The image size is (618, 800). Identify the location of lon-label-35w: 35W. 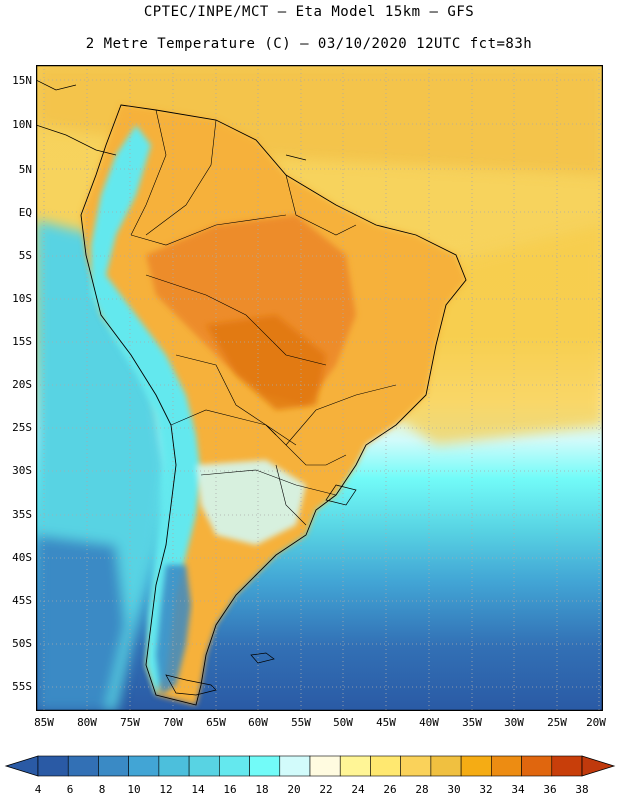
(472, 722).